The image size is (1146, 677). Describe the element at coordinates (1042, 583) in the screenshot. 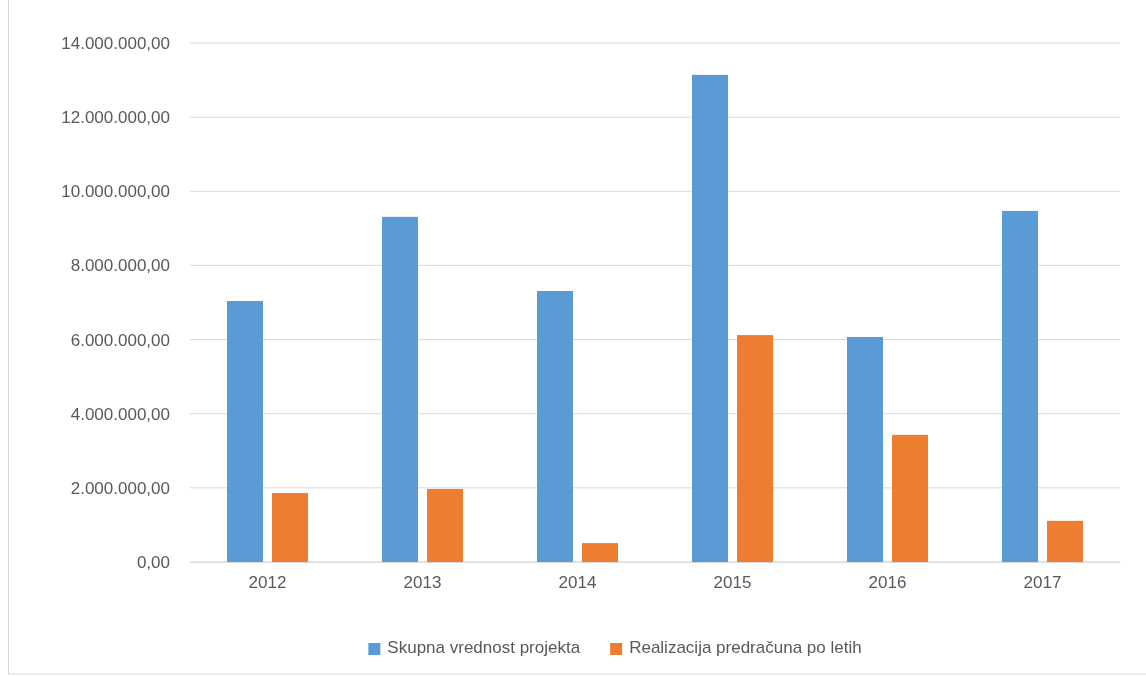

I see `x-tick-label: 2017` at that location.